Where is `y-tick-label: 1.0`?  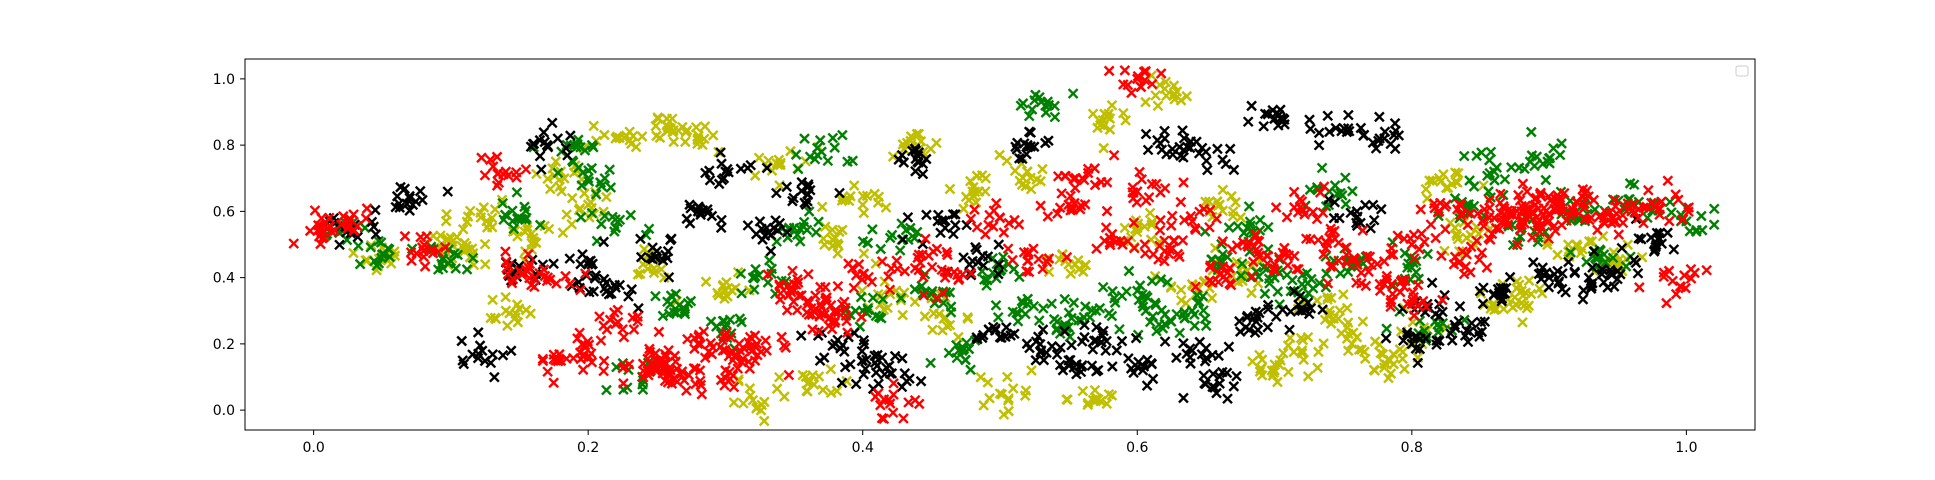 y-tick-label: 1.0 is located at coordinates (224, 80).